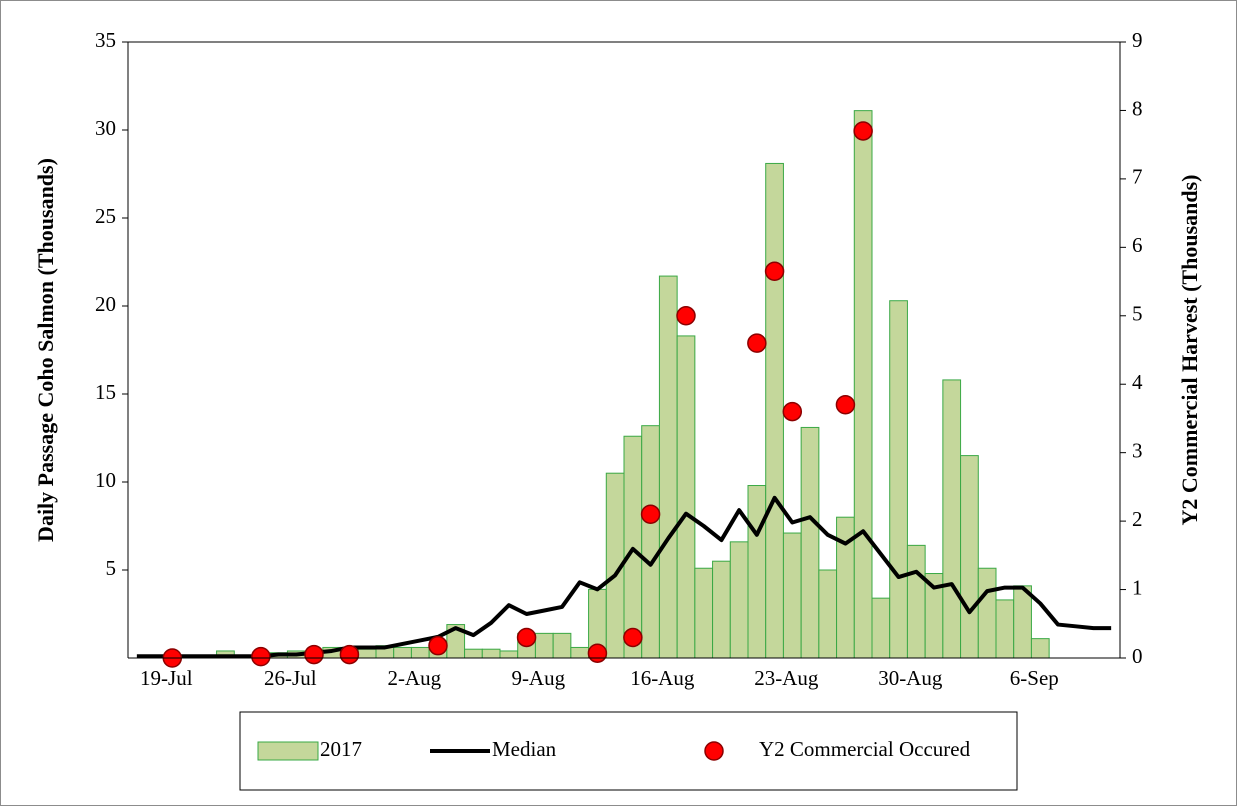 Image resolution: width=1238 pixels, height=812 pixels. I want to click on x-tick-label: 9-Aug, so click(538, 678).